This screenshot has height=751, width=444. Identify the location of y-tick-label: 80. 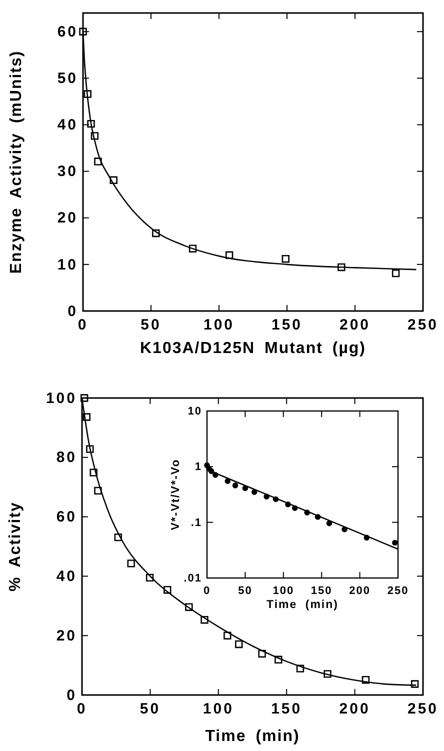
(66, 457).